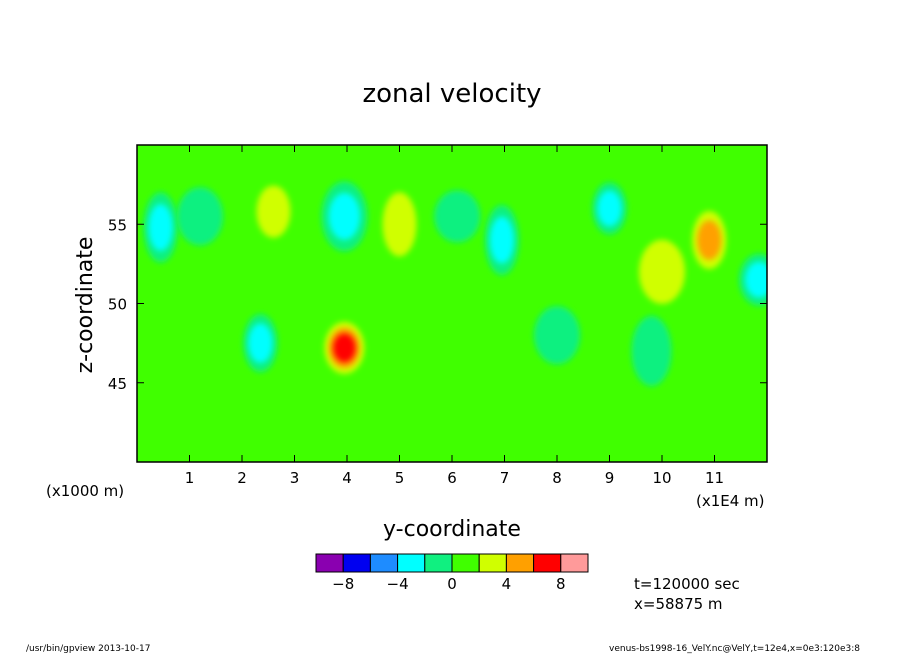 The width and height of the screenshot is (904, 654). What do you see at coordinates (452, 584) in the screenshot?
I see `colorbar-tick-label: 0` at bounding box center [452, 584].